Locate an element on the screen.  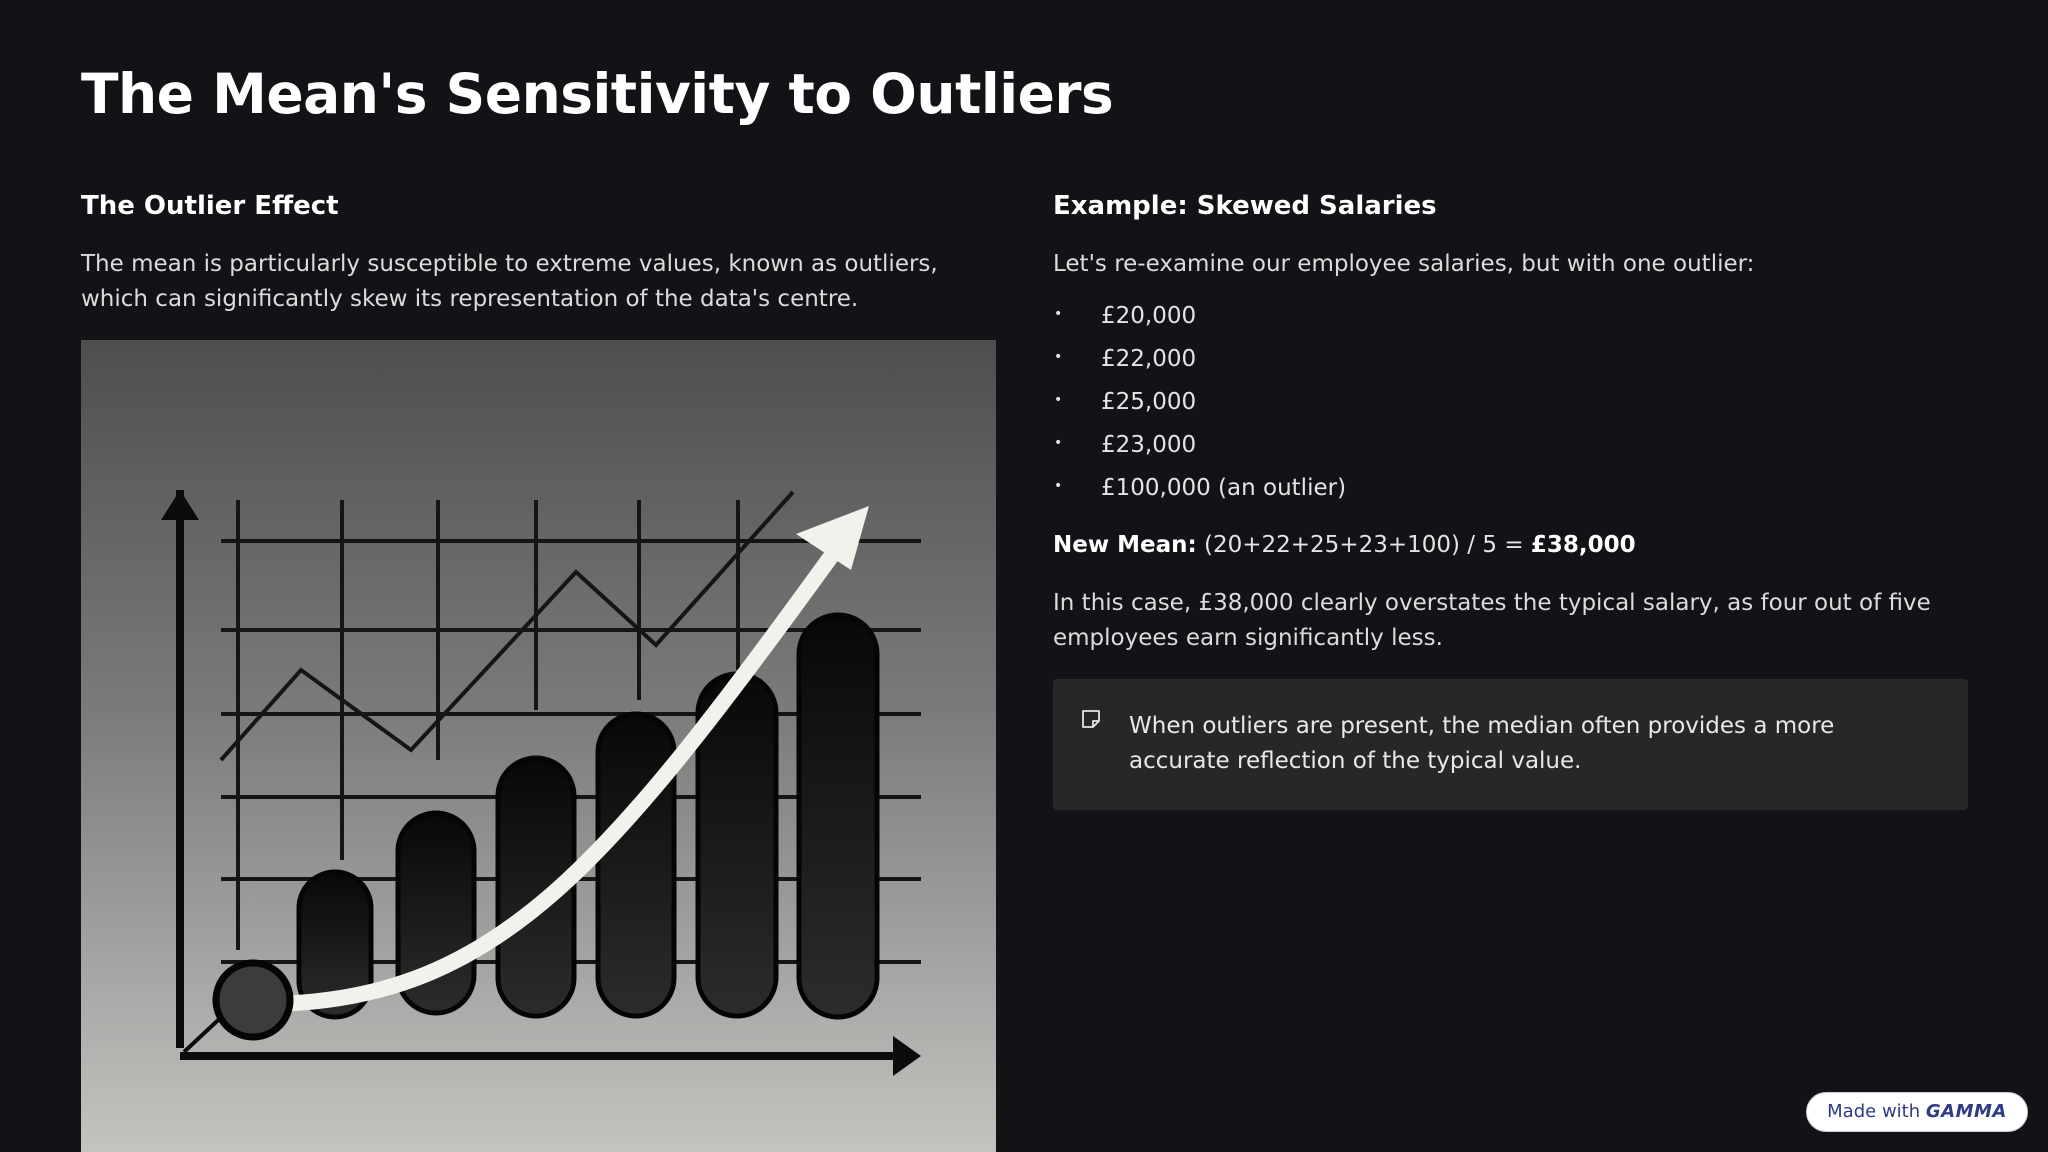
list-item: • £100,000 (an outlier) is located at coordinates (1510, 492).